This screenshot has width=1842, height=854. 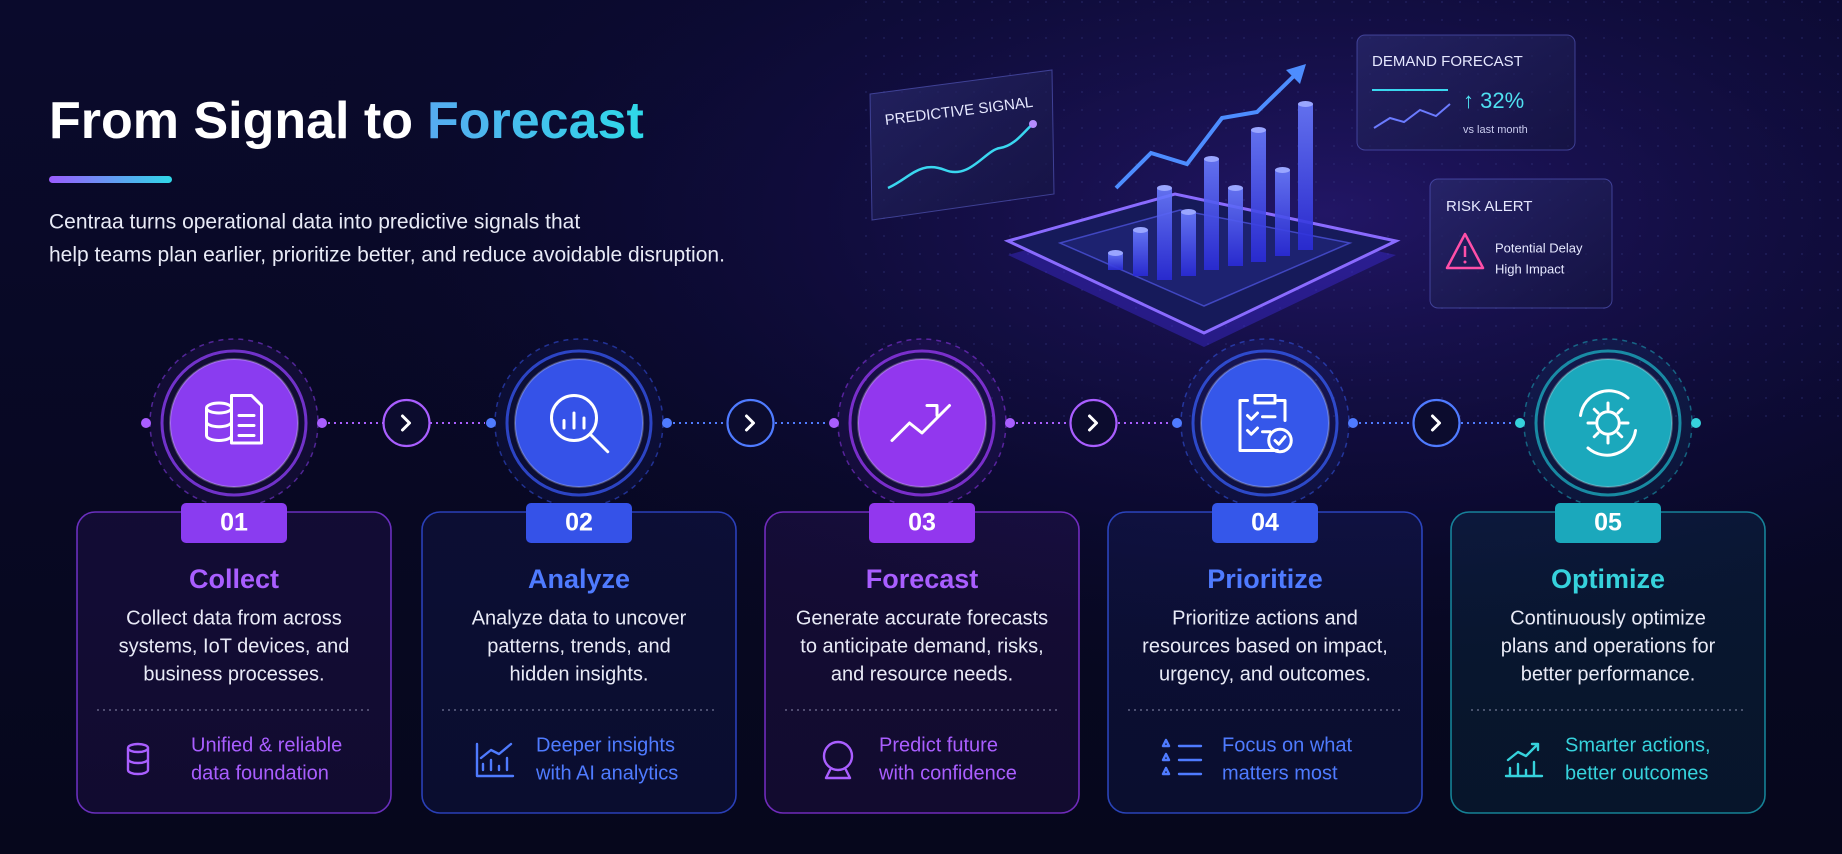 What do you see at coordinates (922, 523) in the screenshot?
I see `step-number: 03` at bounding box center [922, 523].